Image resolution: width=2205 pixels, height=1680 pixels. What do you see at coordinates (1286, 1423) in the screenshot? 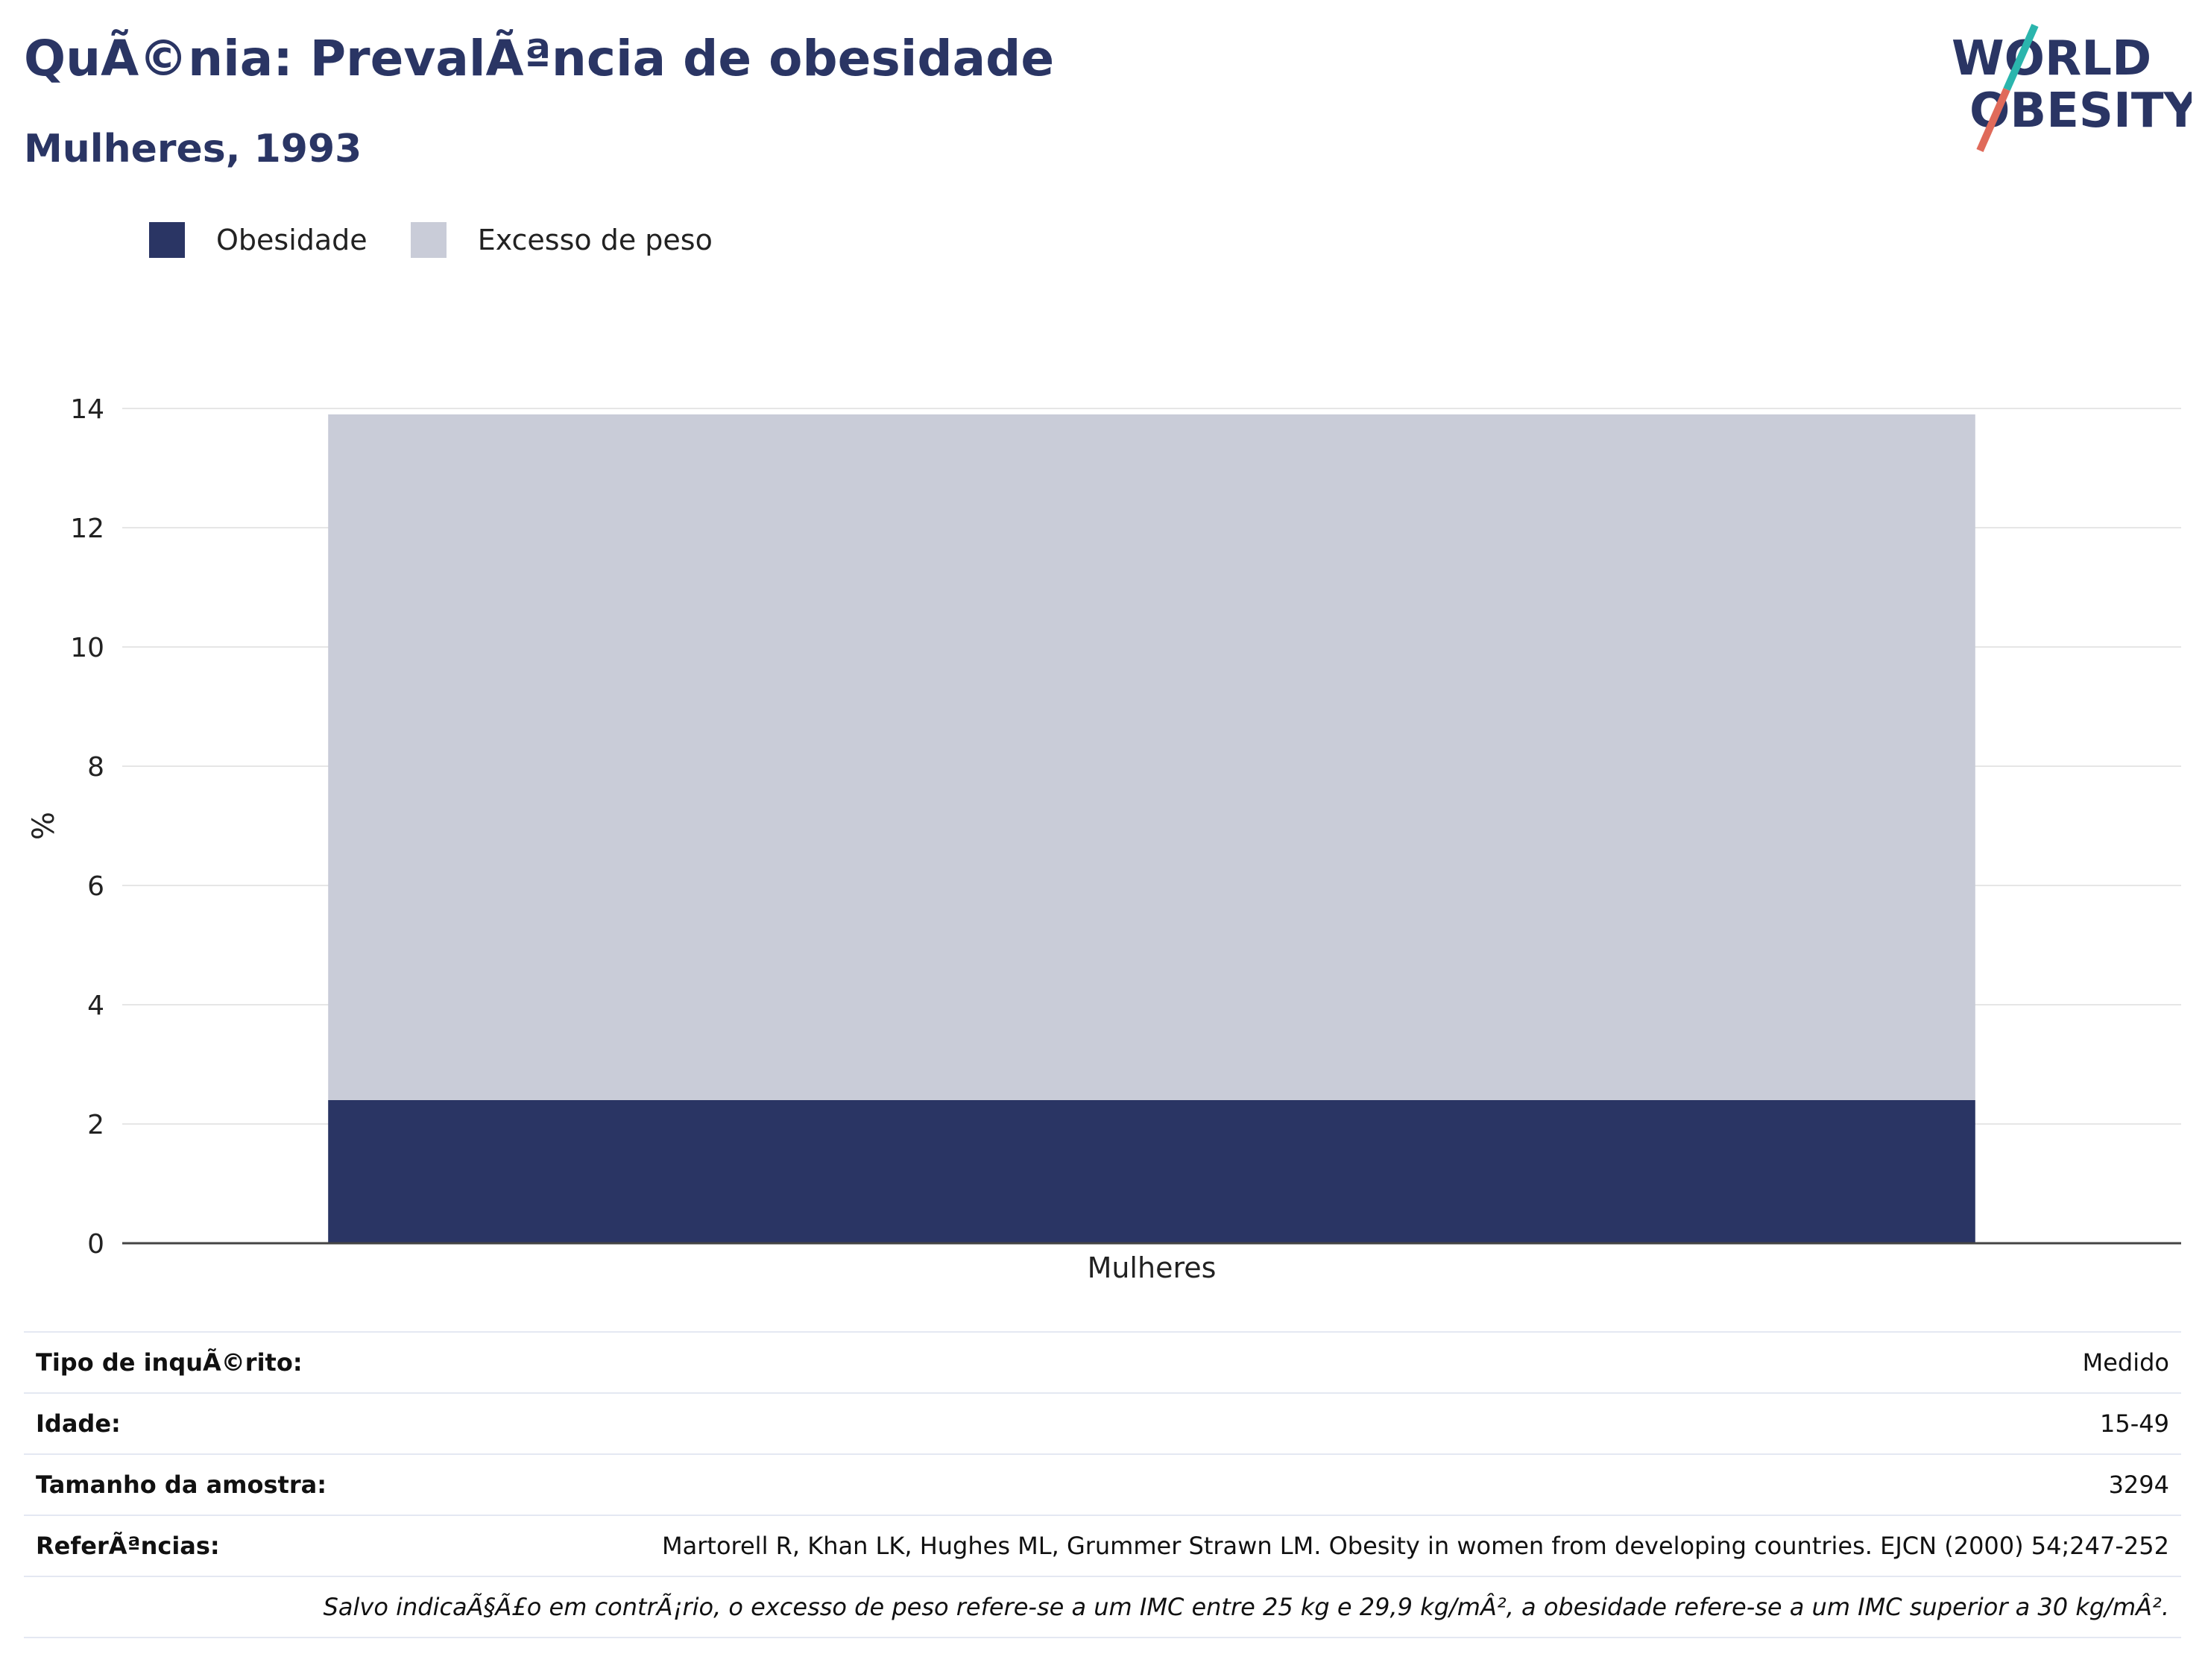
I see `info-value-age: 15-49` at bounding box center [1286, 1423].